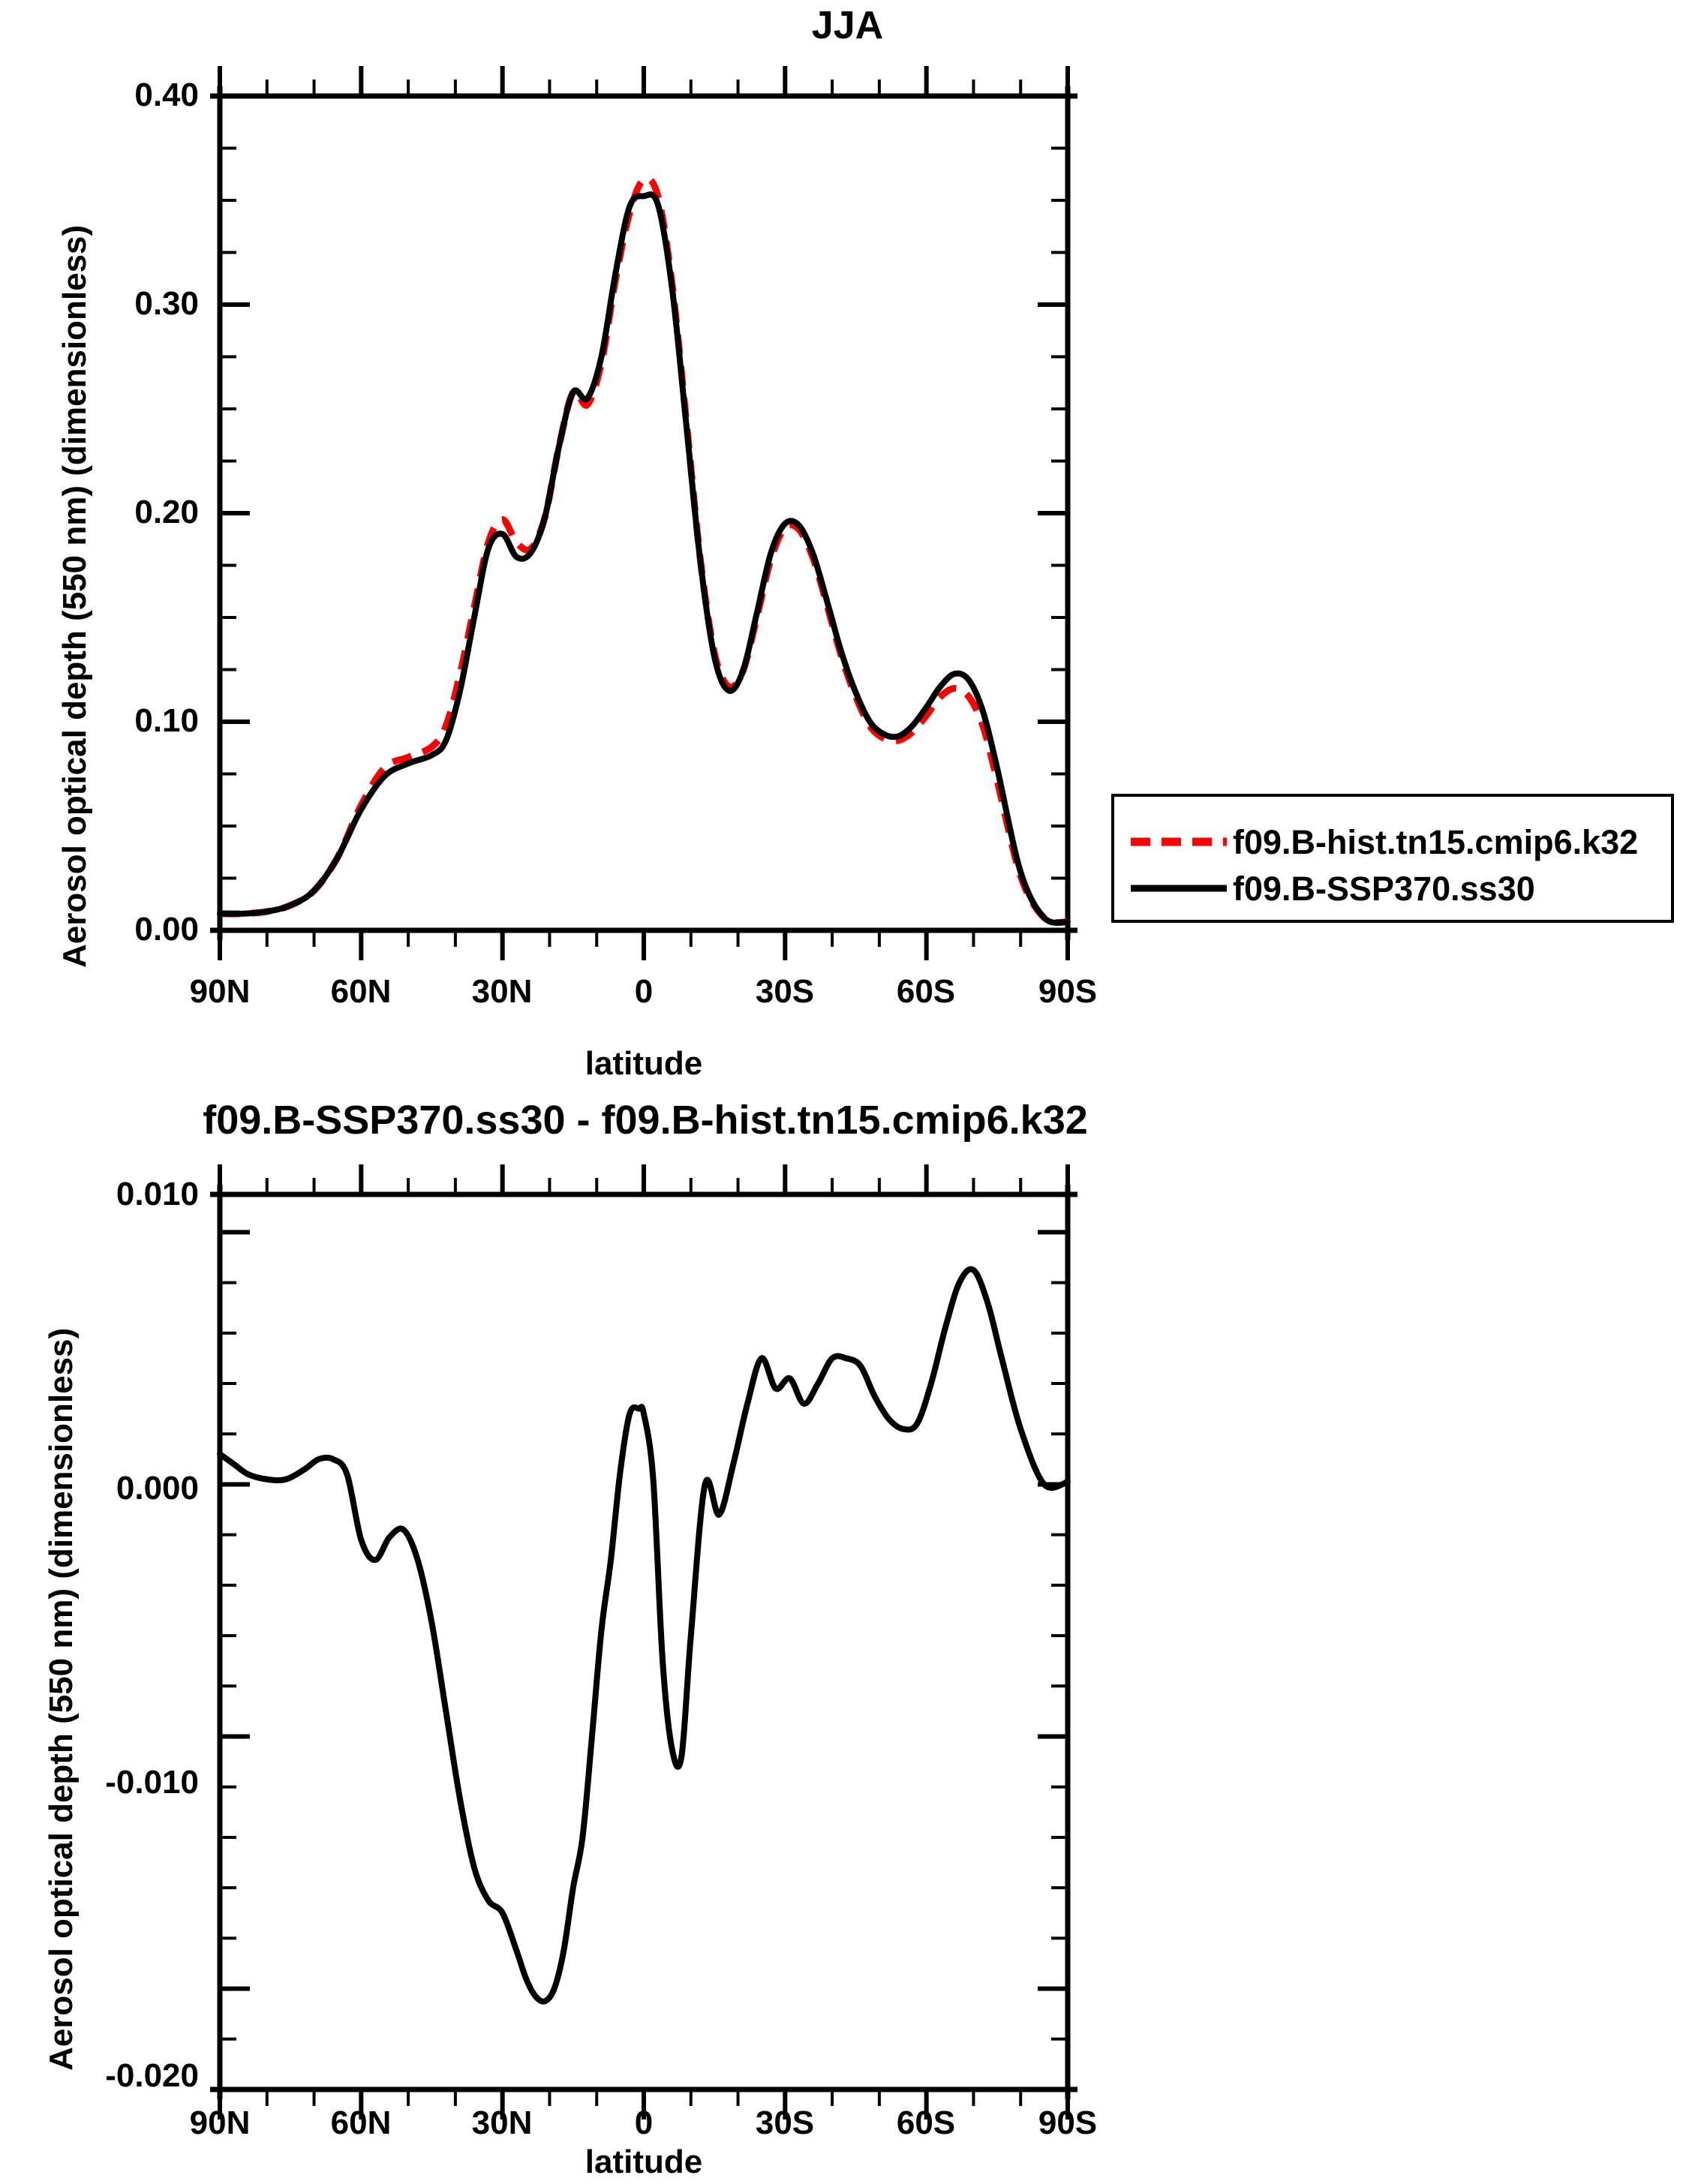  I want to click on top-xtick-90S: 90S, so click(1068, 991).